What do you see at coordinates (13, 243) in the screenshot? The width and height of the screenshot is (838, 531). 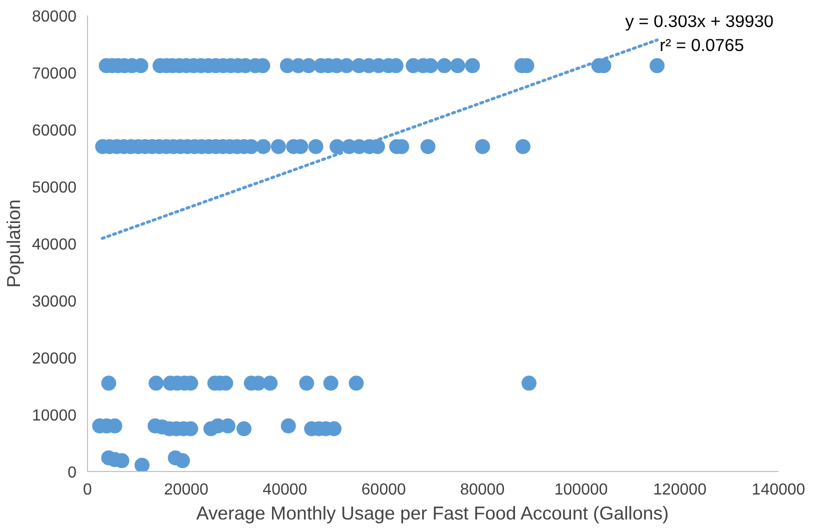 I see `y-axis-title: Population` at bounding box center [13, 243].